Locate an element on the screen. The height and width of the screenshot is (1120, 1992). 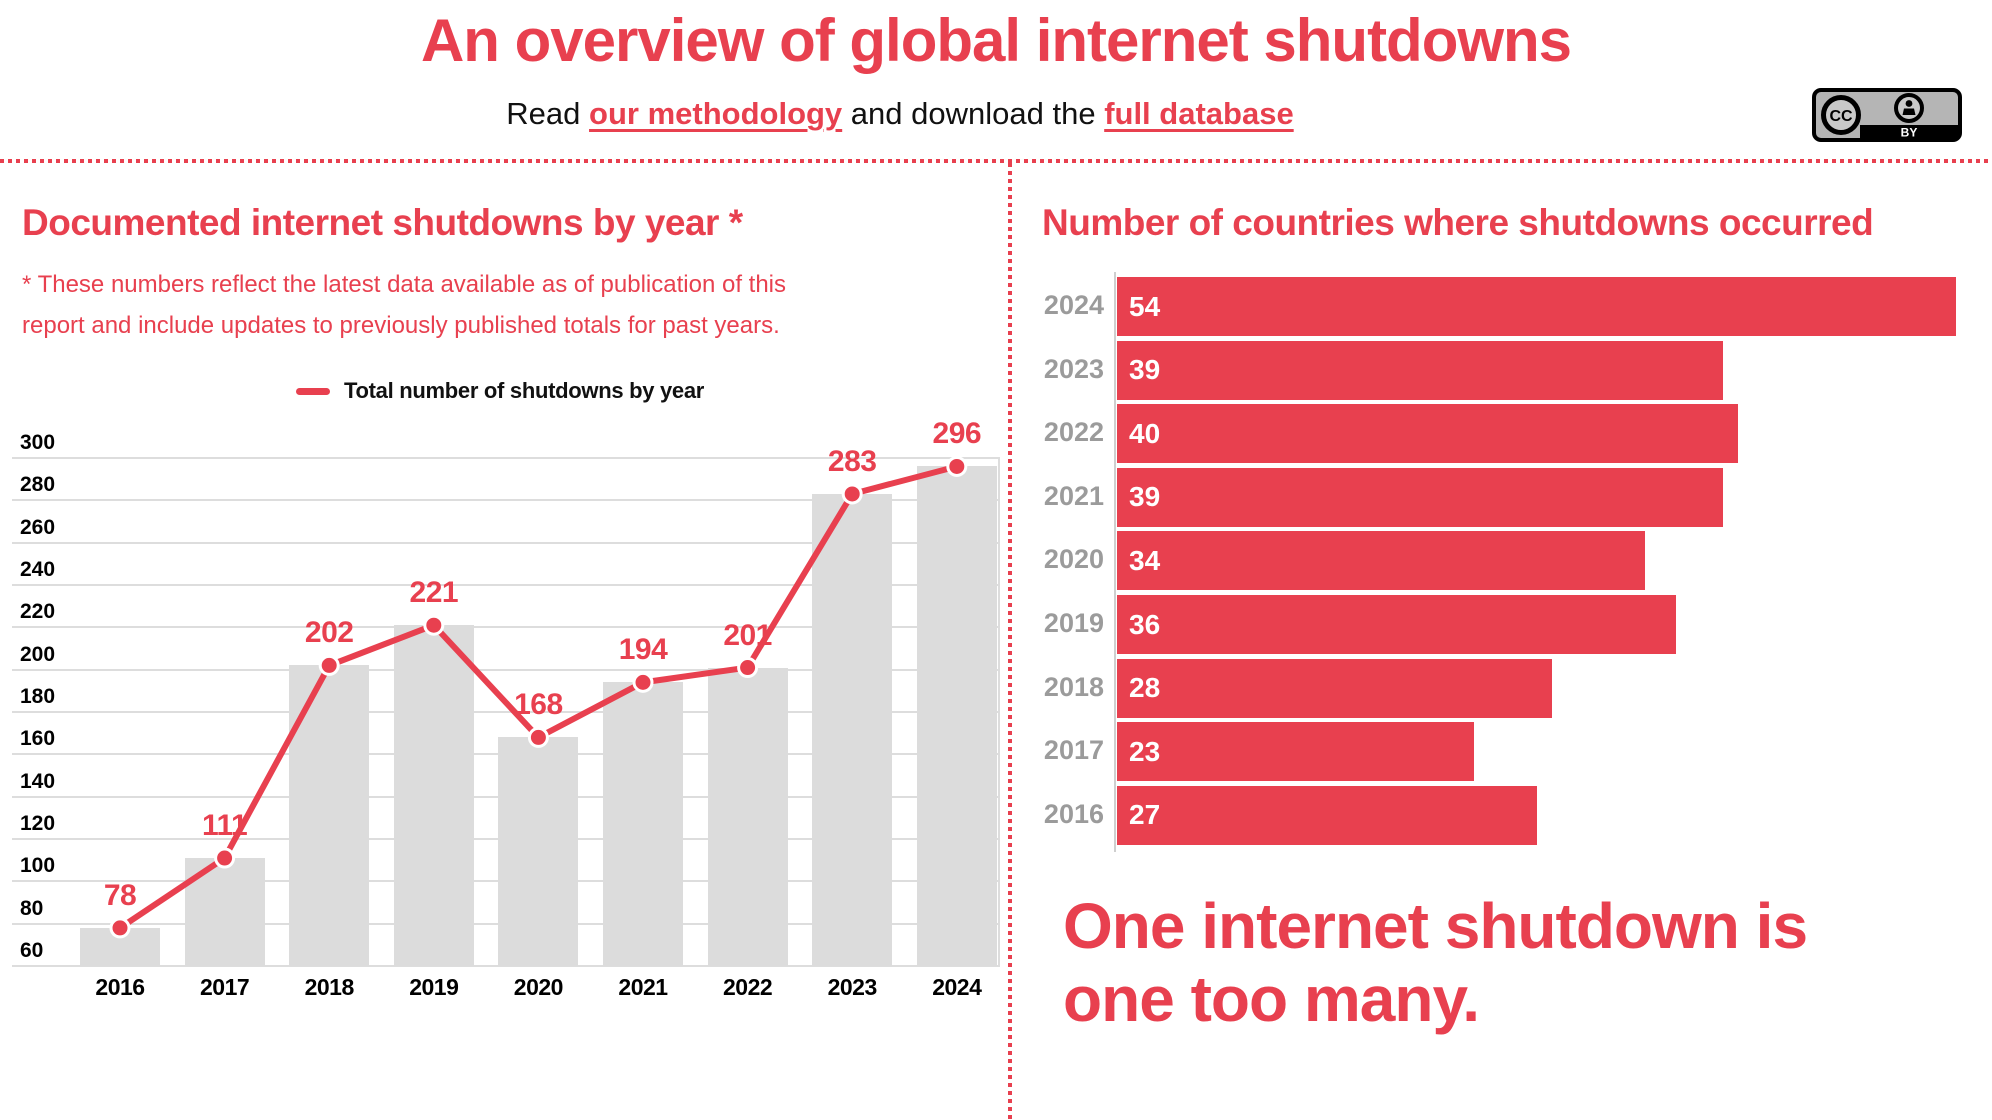
bar-value-label: 34 is located at coordinates (1145, 560).